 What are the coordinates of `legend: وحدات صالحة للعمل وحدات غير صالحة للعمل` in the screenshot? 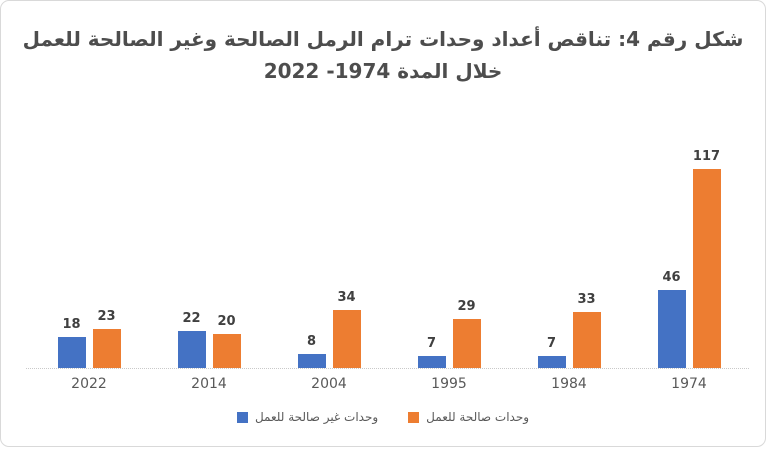 It's located at (383, 417).